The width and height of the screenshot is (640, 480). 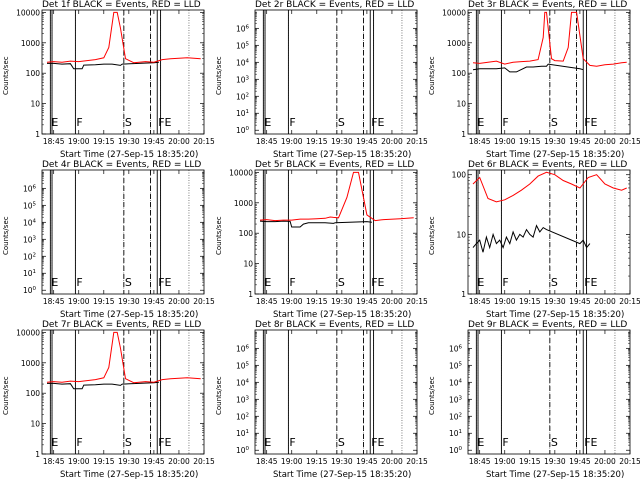 I want to click on panel-title: Det 5r BLACK = Events, RED = LLD, so click(x=335, y=165).